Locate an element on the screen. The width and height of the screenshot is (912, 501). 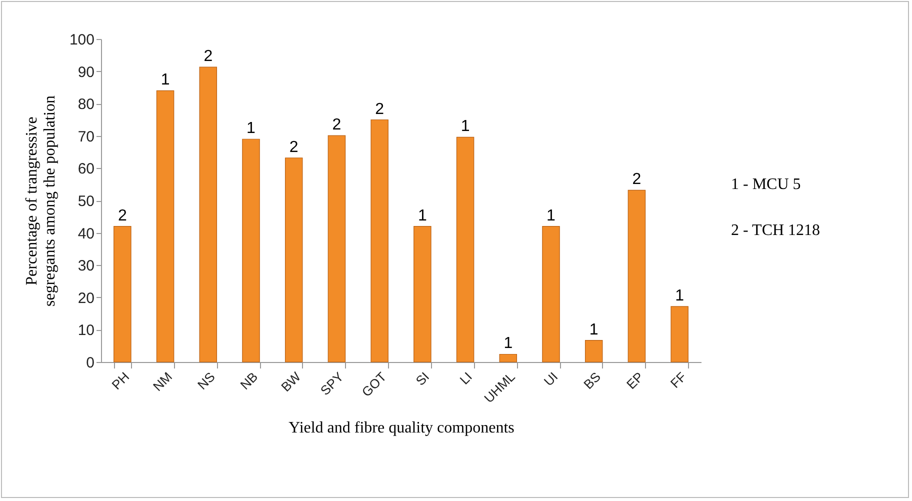
text: 2 - TCH 1218 is located at coordinates (775, 230).